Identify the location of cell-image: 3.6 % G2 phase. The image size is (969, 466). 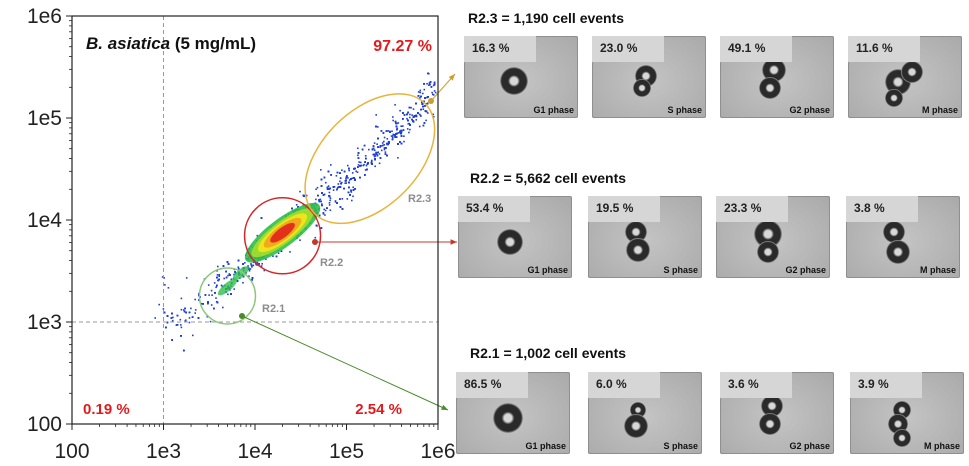
(777, 413).